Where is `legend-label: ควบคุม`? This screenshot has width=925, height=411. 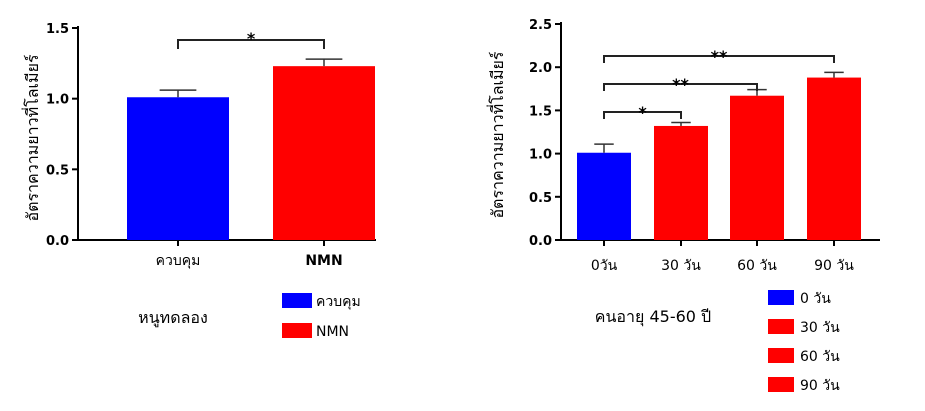
legend-label: ควบคุม is located at coordinates (338, 302).